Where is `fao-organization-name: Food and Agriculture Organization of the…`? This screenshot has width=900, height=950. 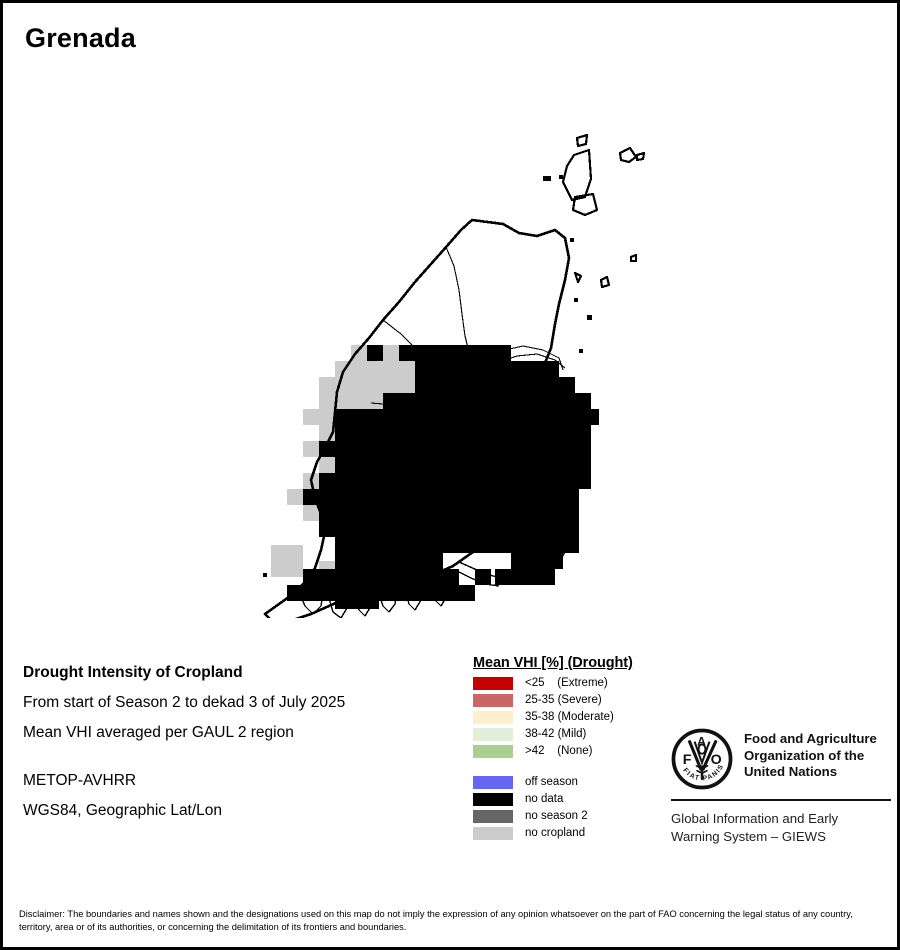 fao-organization-name: Food and Agriculture Organization of the… is located at coordinates (810, 754).